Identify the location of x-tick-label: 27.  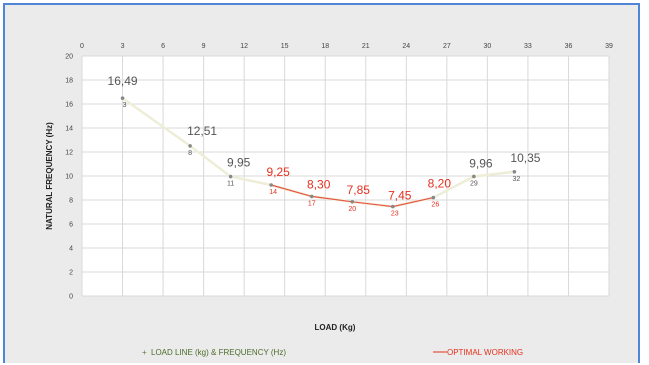
(447, 46).